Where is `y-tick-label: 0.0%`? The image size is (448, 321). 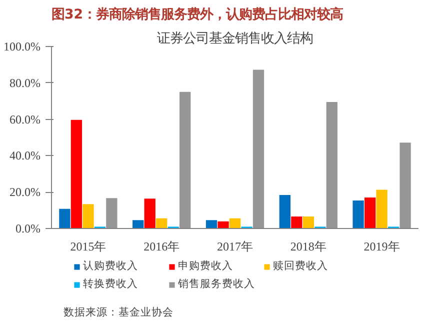 y-tick-label: 0.0% is located at coordinates (28, 229).